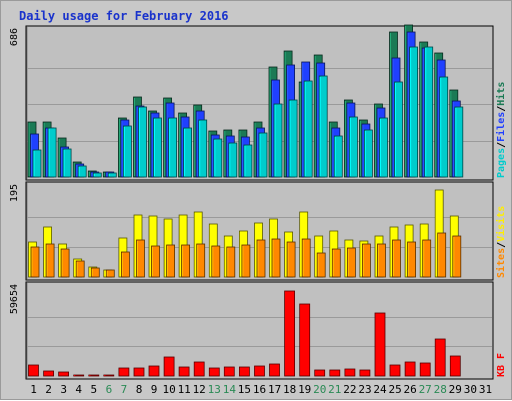  I want to click on panel-legend: KB F, so click(501, 365).